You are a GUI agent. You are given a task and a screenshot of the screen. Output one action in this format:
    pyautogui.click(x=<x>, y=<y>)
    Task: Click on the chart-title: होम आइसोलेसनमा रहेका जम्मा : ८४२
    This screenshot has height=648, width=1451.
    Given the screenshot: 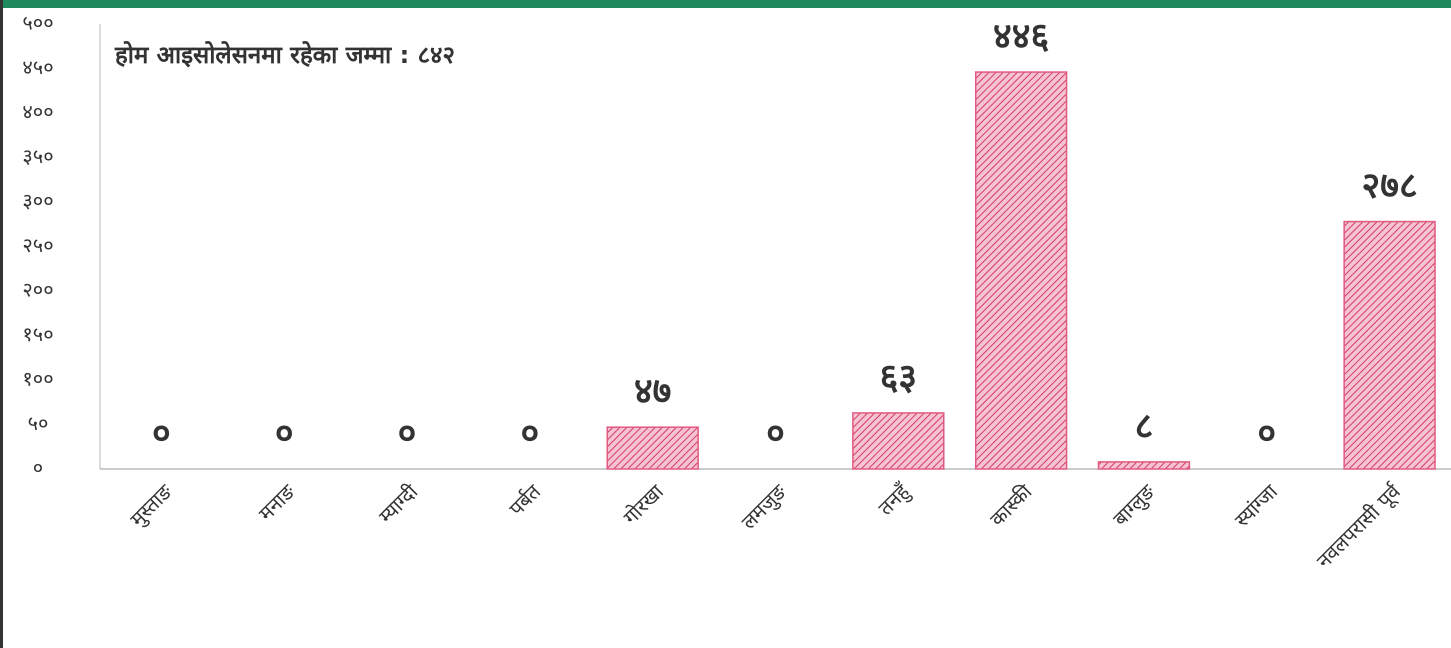 What is the action you would take?
    pyautogui.click(x=284, y=55)
    